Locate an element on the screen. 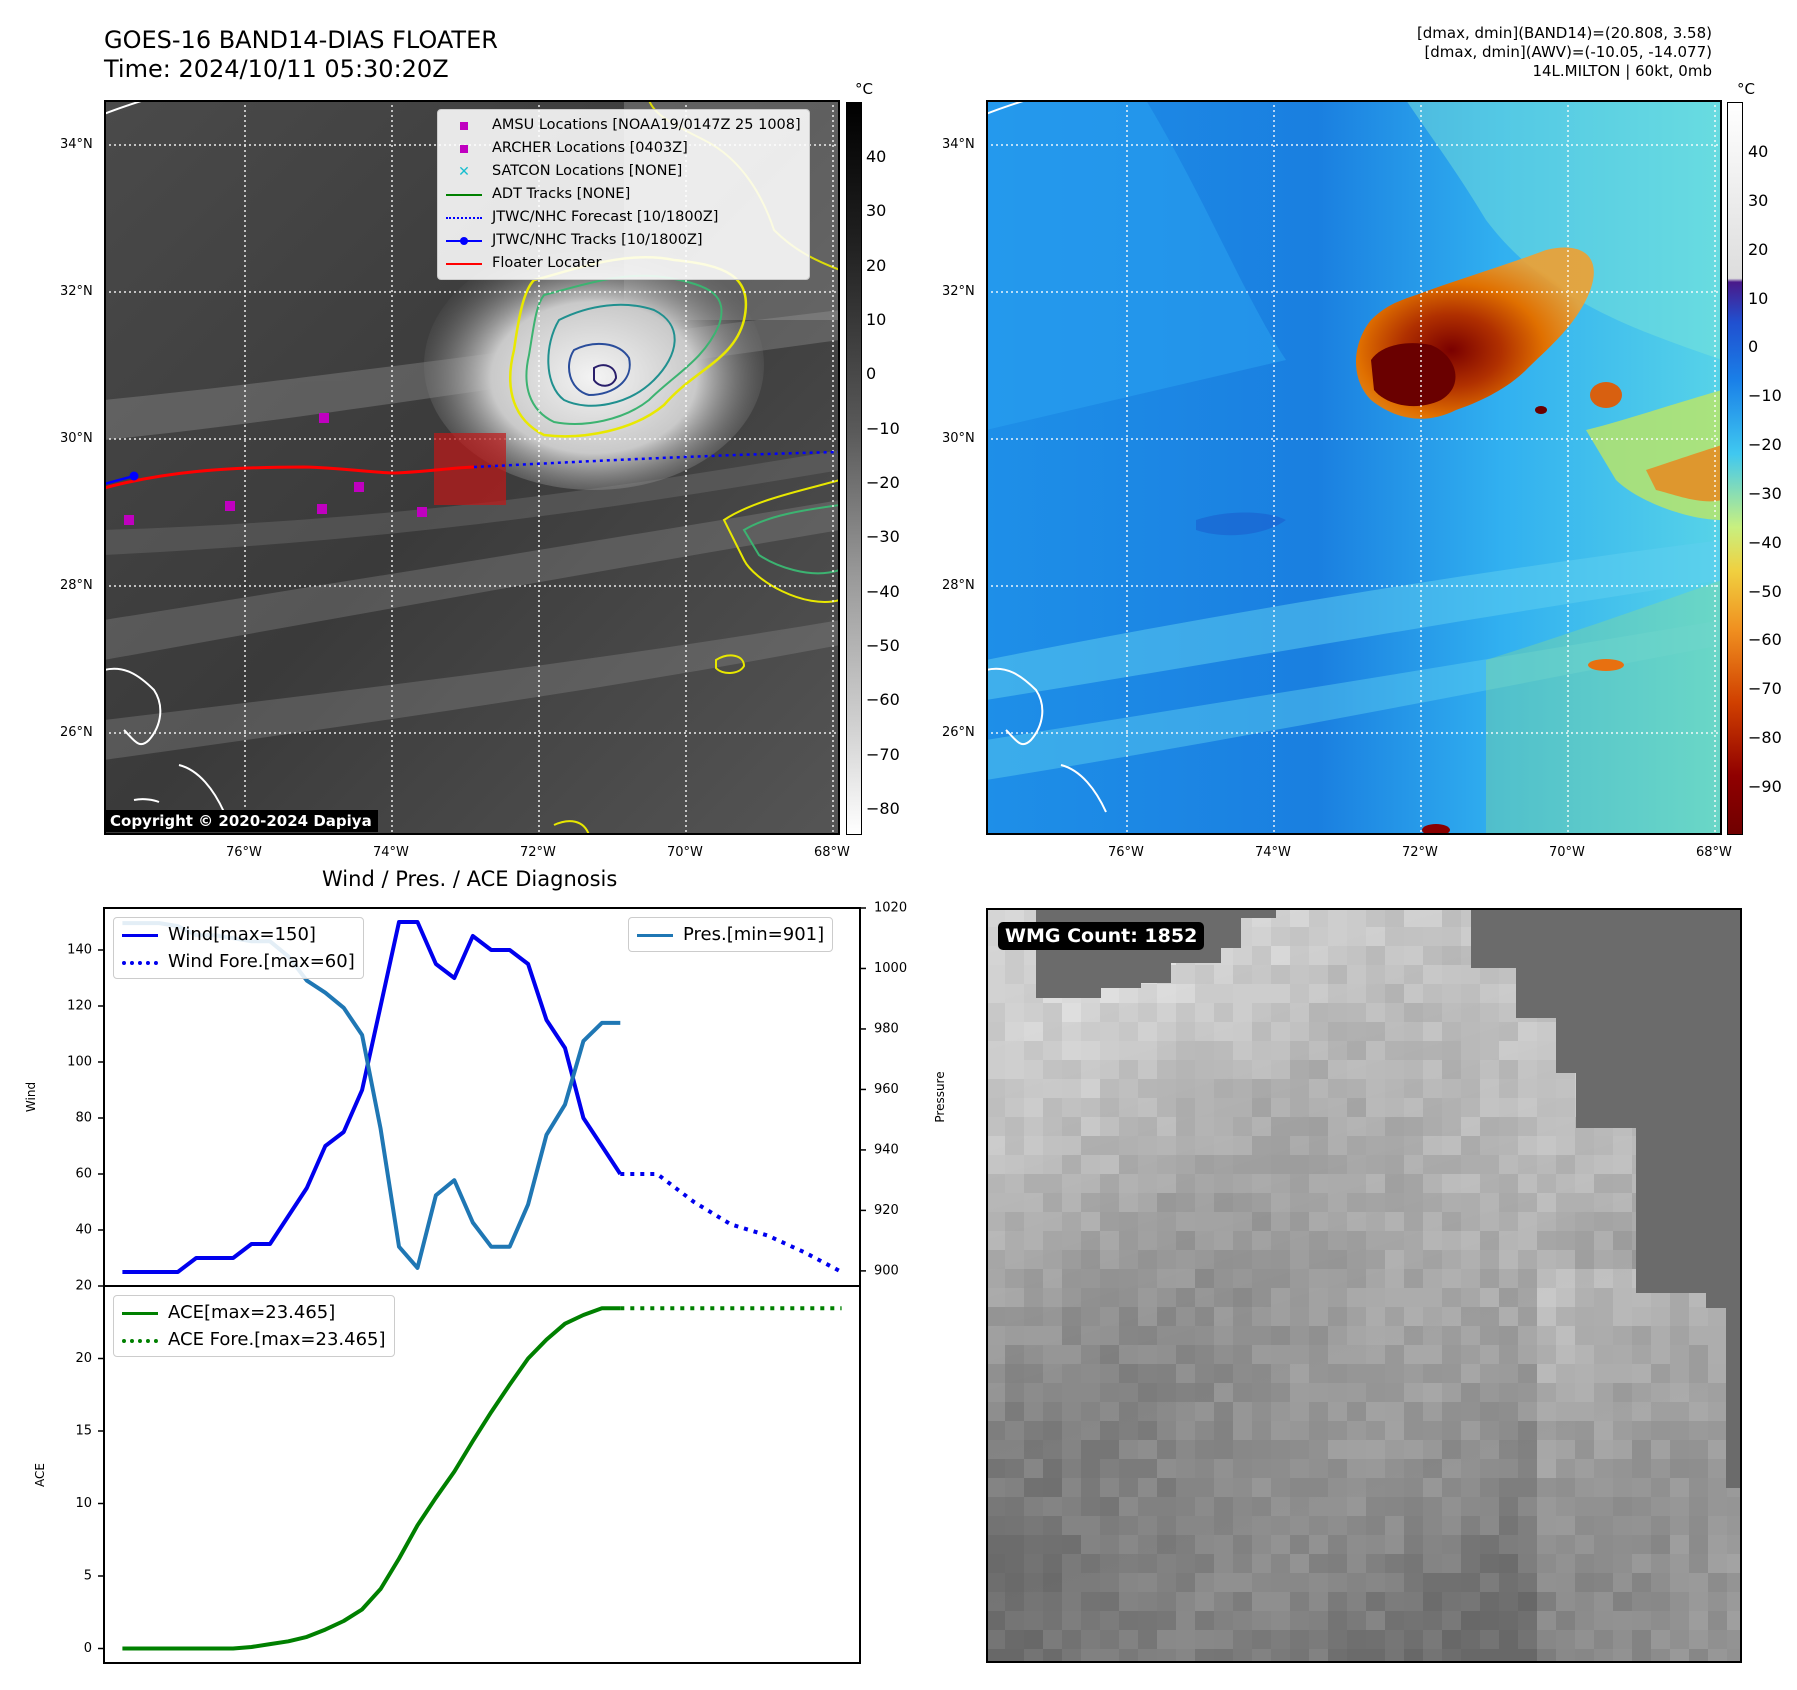 Image resolution: width=1797 pixels, height=1690 pixels. wind-legend: Wind[max=150] Wind Fore.[max=60] is located at coordinates (238, 948).